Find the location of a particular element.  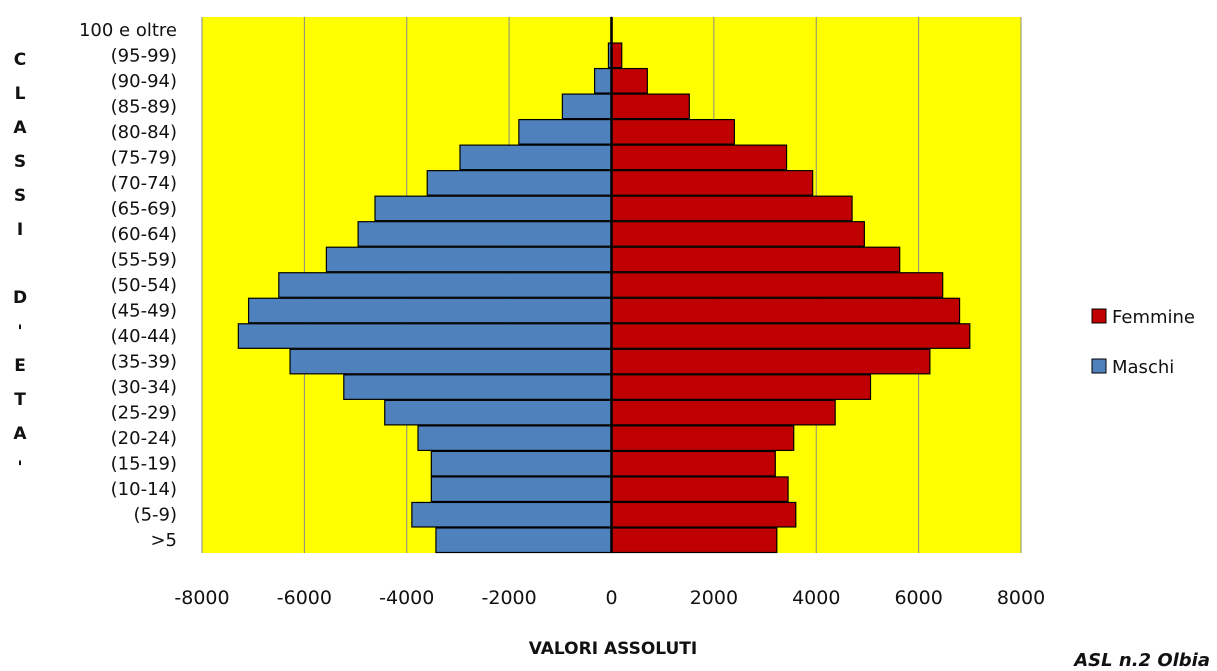

x-tick-label: 0 is located at coordinates (611, 598).